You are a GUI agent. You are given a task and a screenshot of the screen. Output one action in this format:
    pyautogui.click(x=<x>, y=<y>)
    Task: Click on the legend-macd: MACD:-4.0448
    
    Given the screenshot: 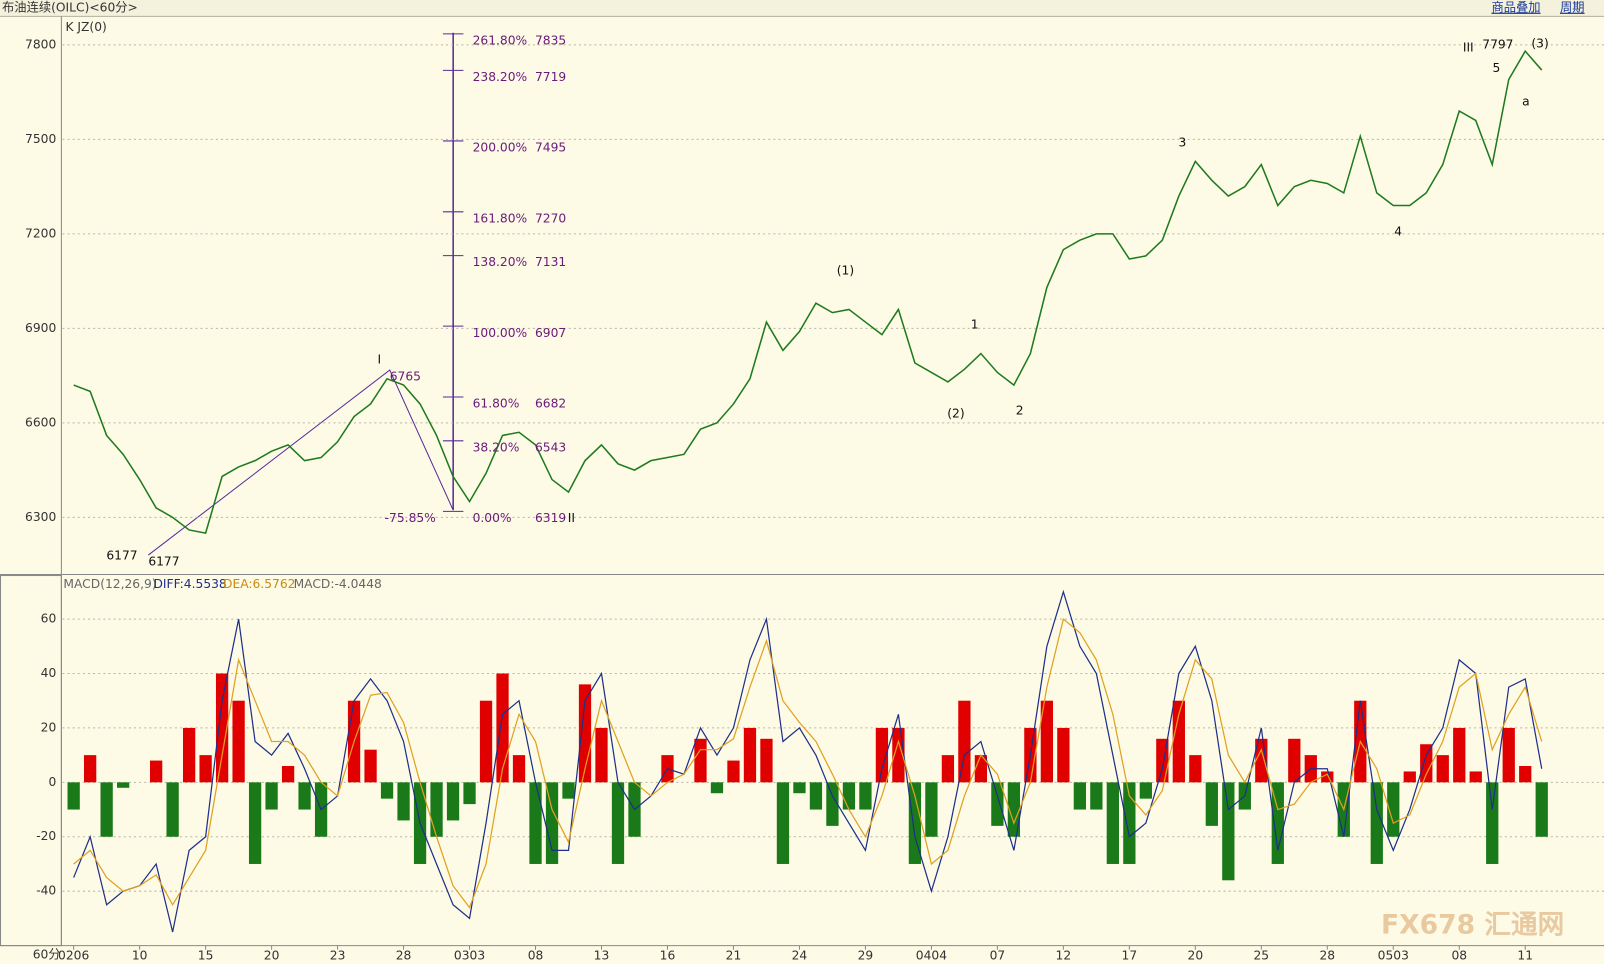 What is the action you would take?
    pyautogui.click(x=338, y=584)
    